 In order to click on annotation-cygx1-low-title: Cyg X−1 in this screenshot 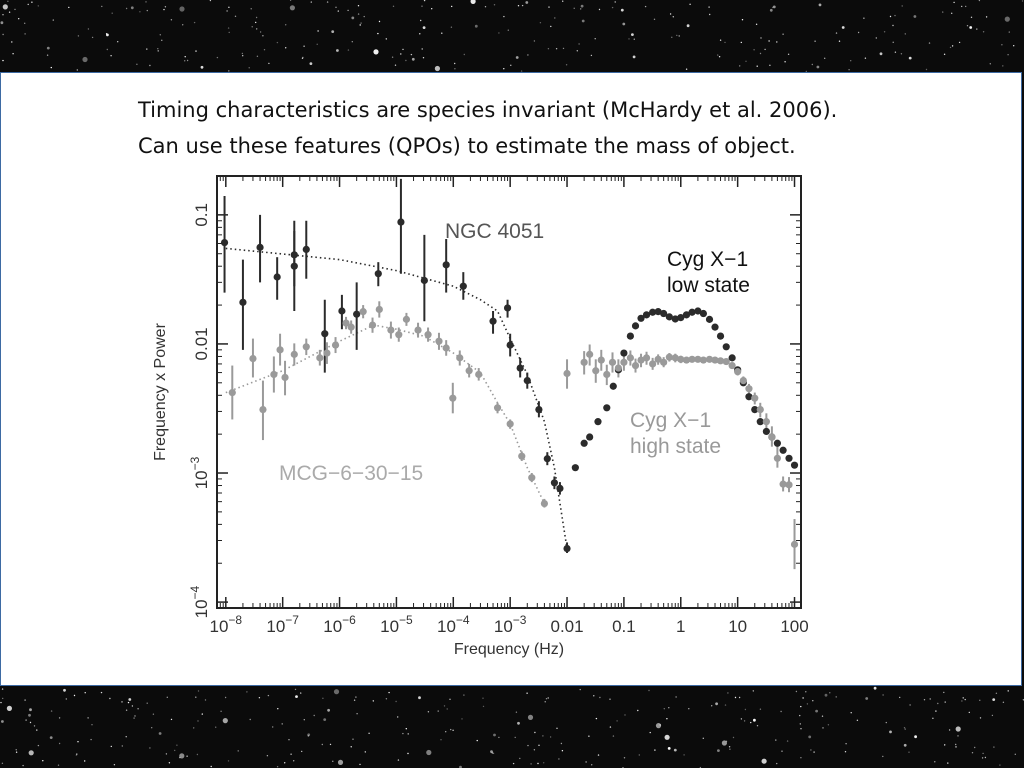, I will do `click(707, 259)`.